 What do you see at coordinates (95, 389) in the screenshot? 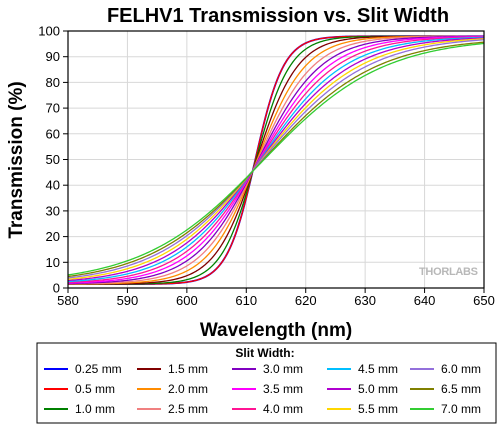
I see `legend-label: 0.5 mm` at bounding box center [95, 389].